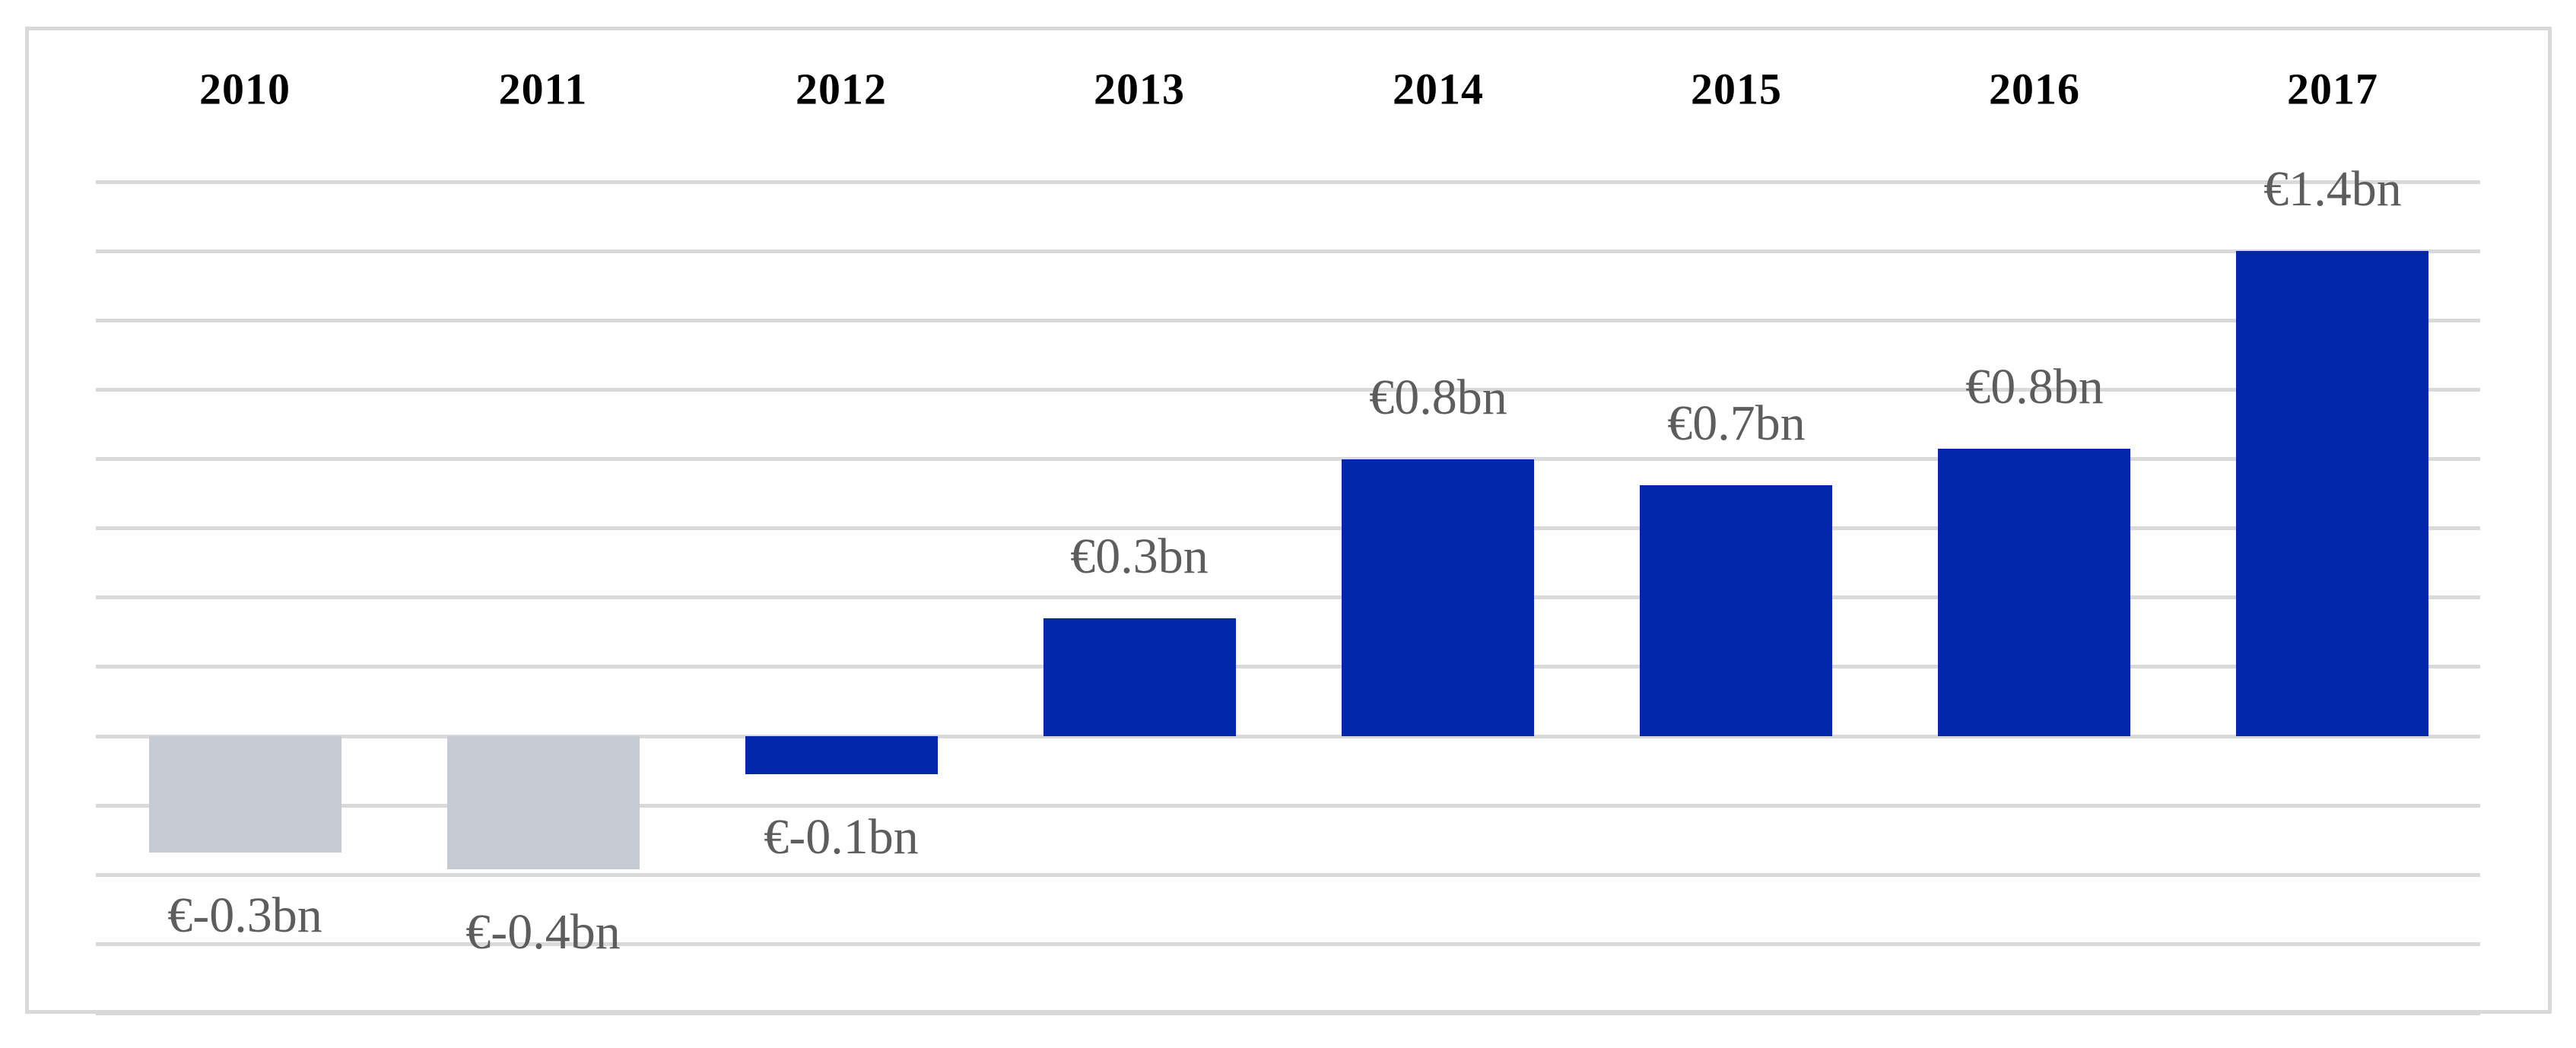  I want to click on bar-2010, so click(245, 794).